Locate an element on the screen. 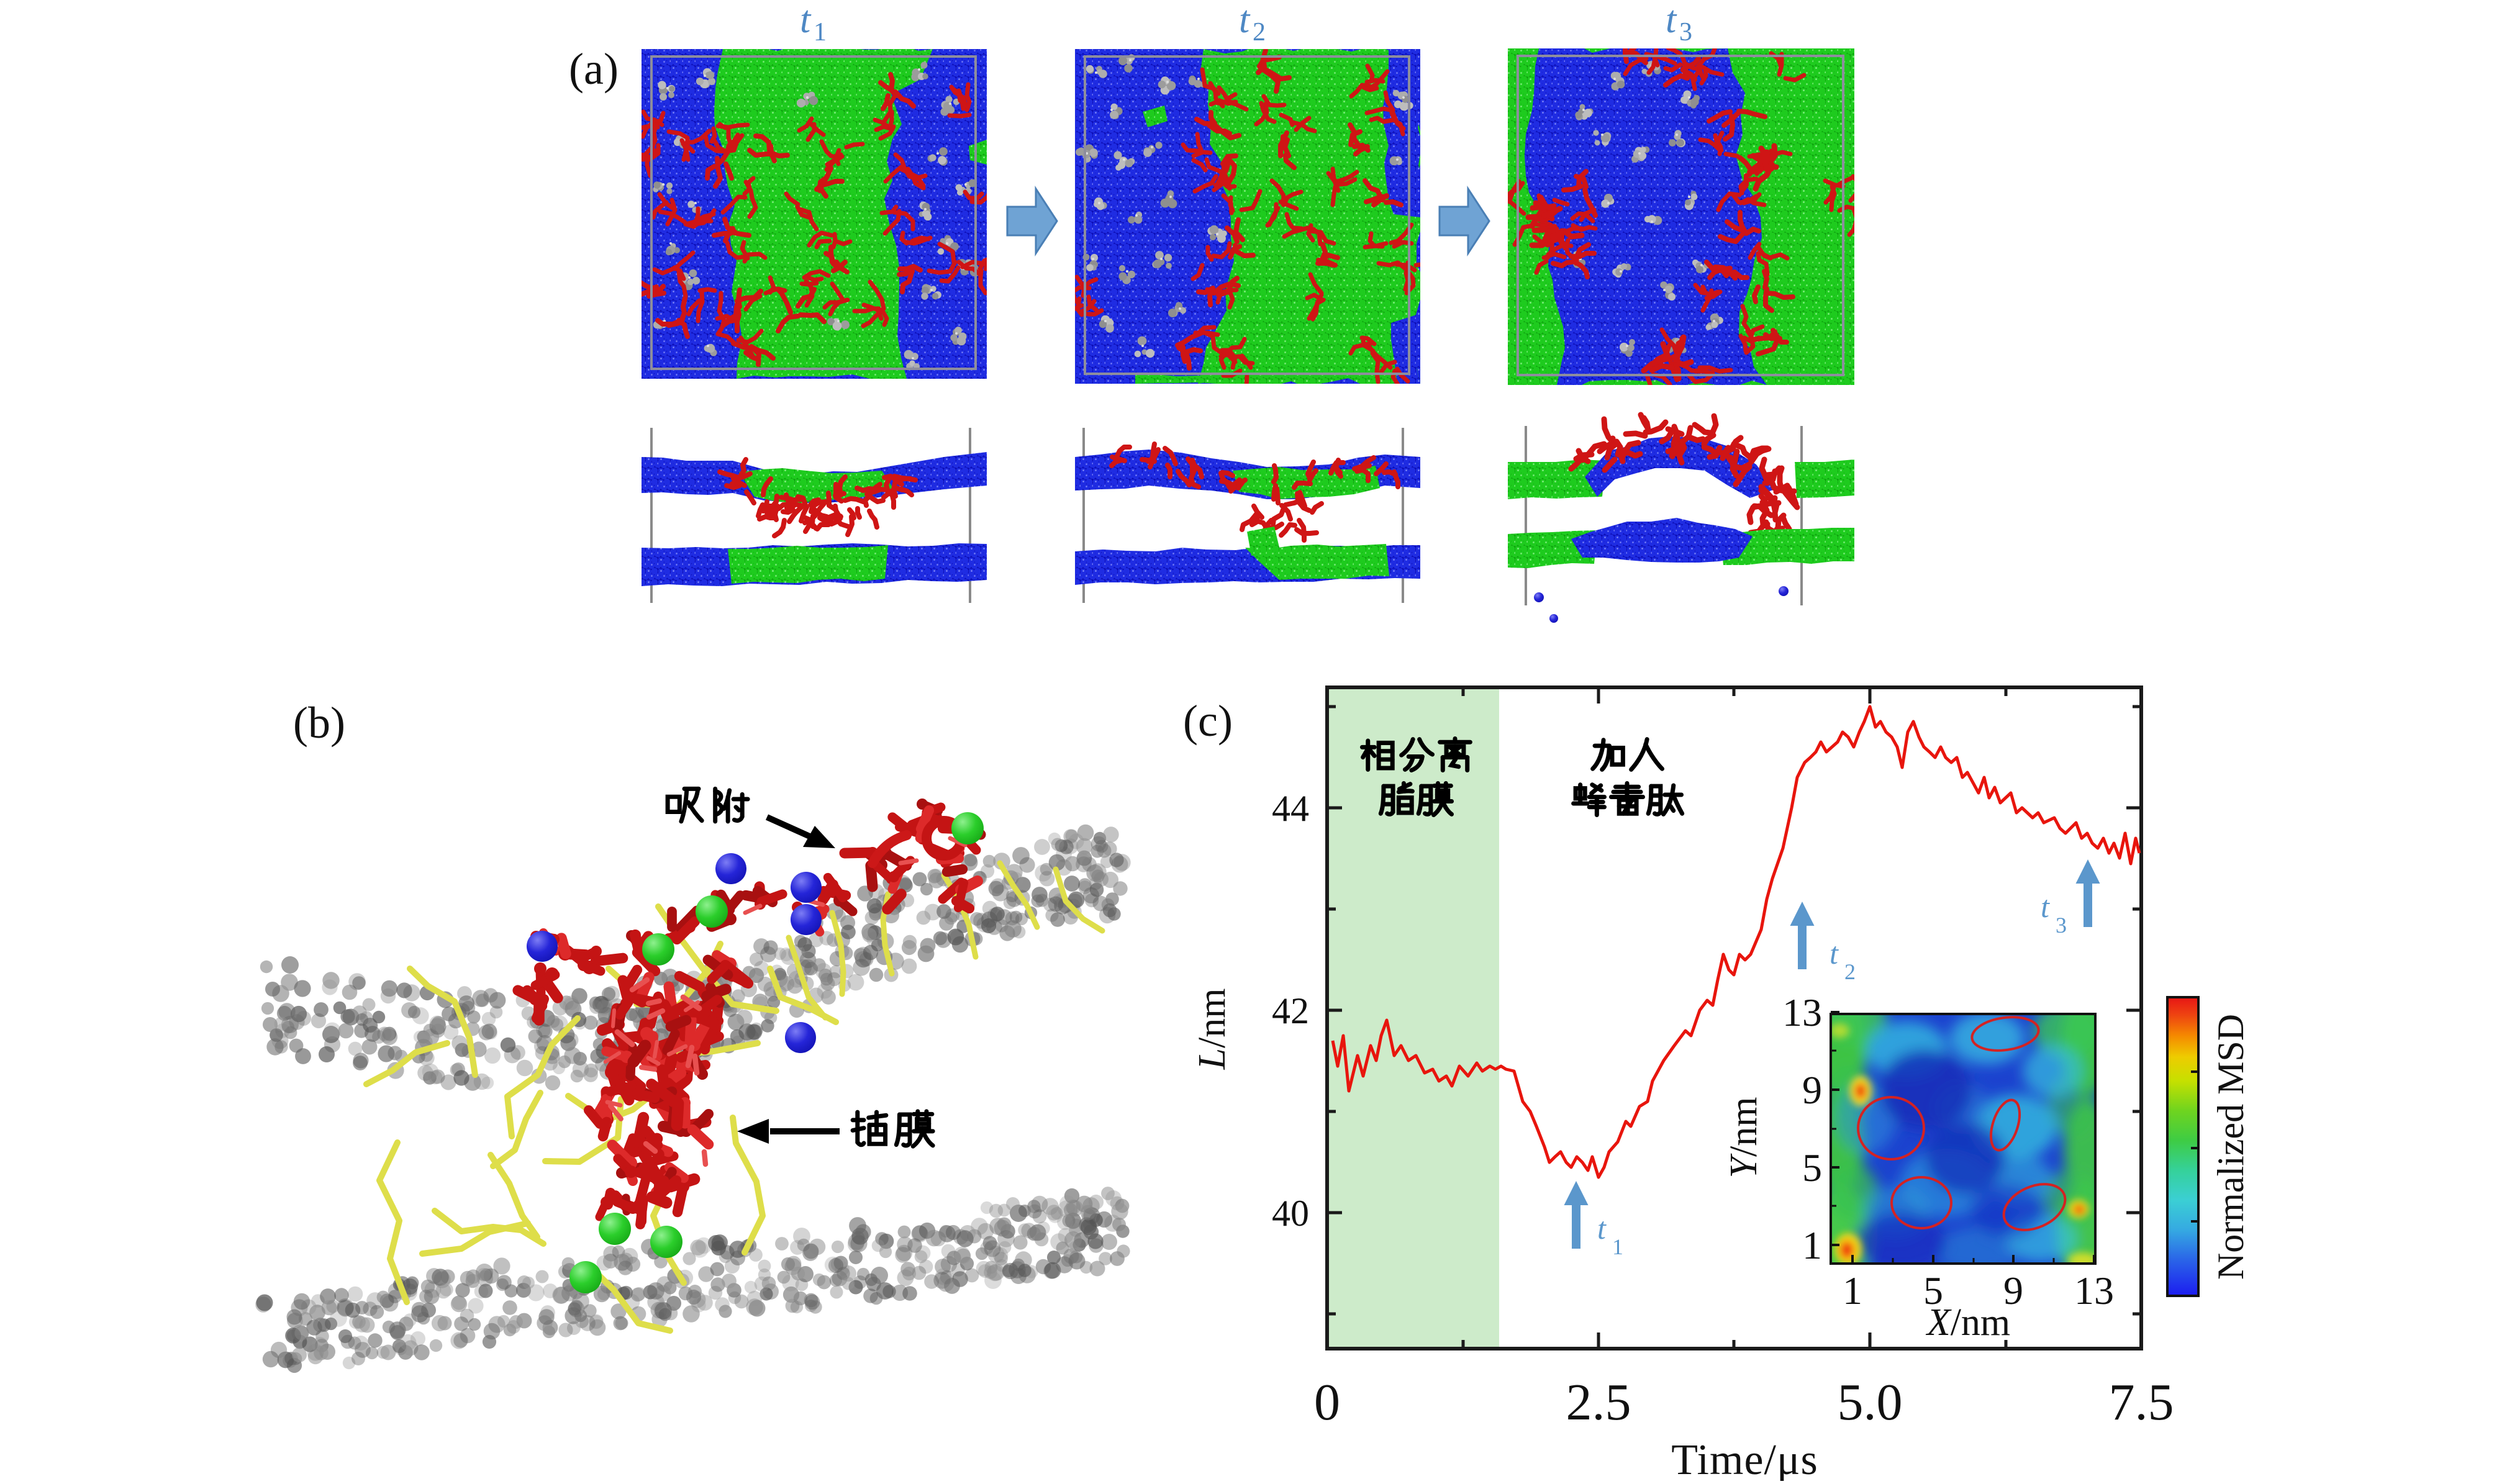  svg-text: 42 is located at coordinates (1290, 1010).